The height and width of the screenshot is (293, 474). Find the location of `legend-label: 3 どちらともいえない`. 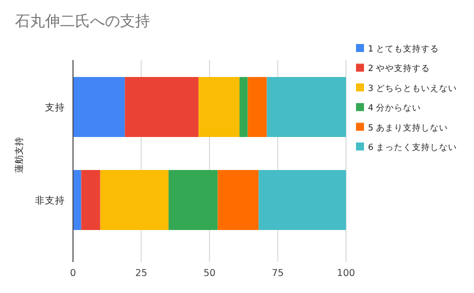

legend-label: 3 どちらともいえない is located at coordinates (413, 89).